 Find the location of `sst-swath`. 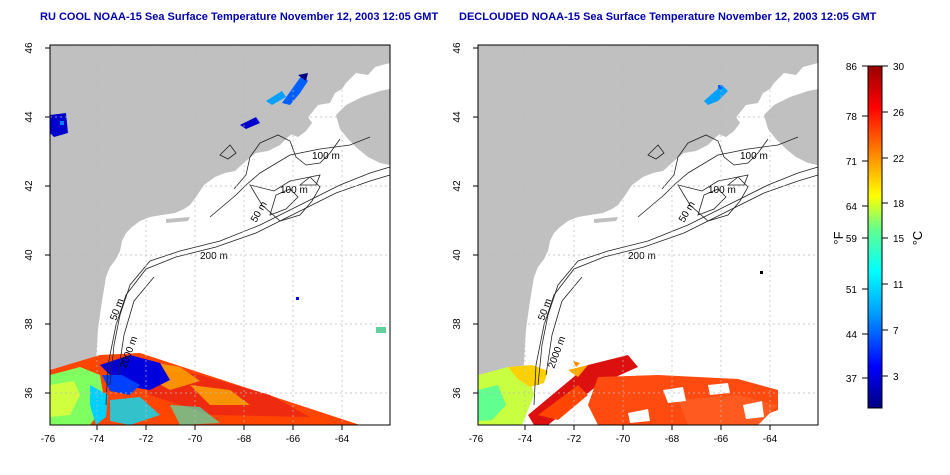

sst-swath is located at coordinates (205, 389).